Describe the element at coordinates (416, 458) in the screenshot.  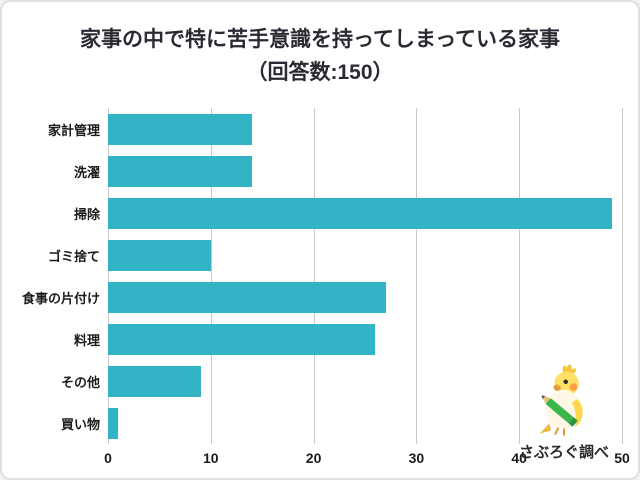
I see `x-tick-label: 30` at that location.